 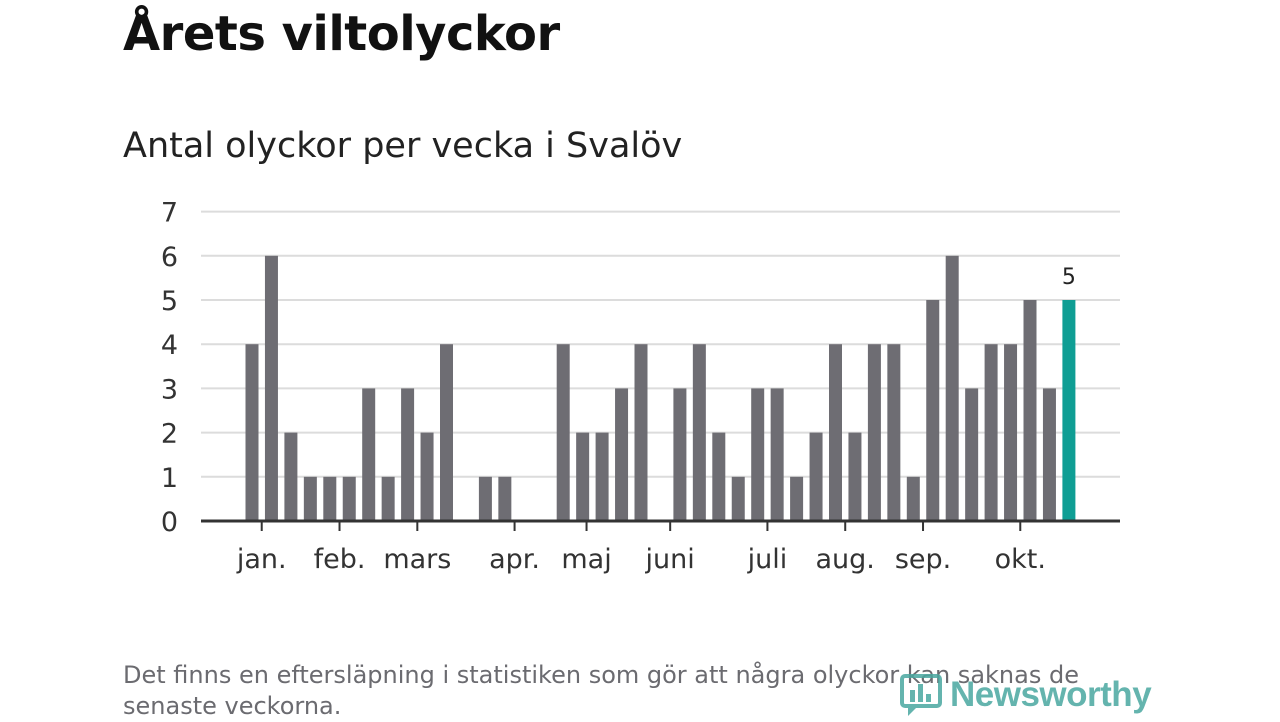 I want to click on x-tick-label: aug., so click(x=845, y=559).